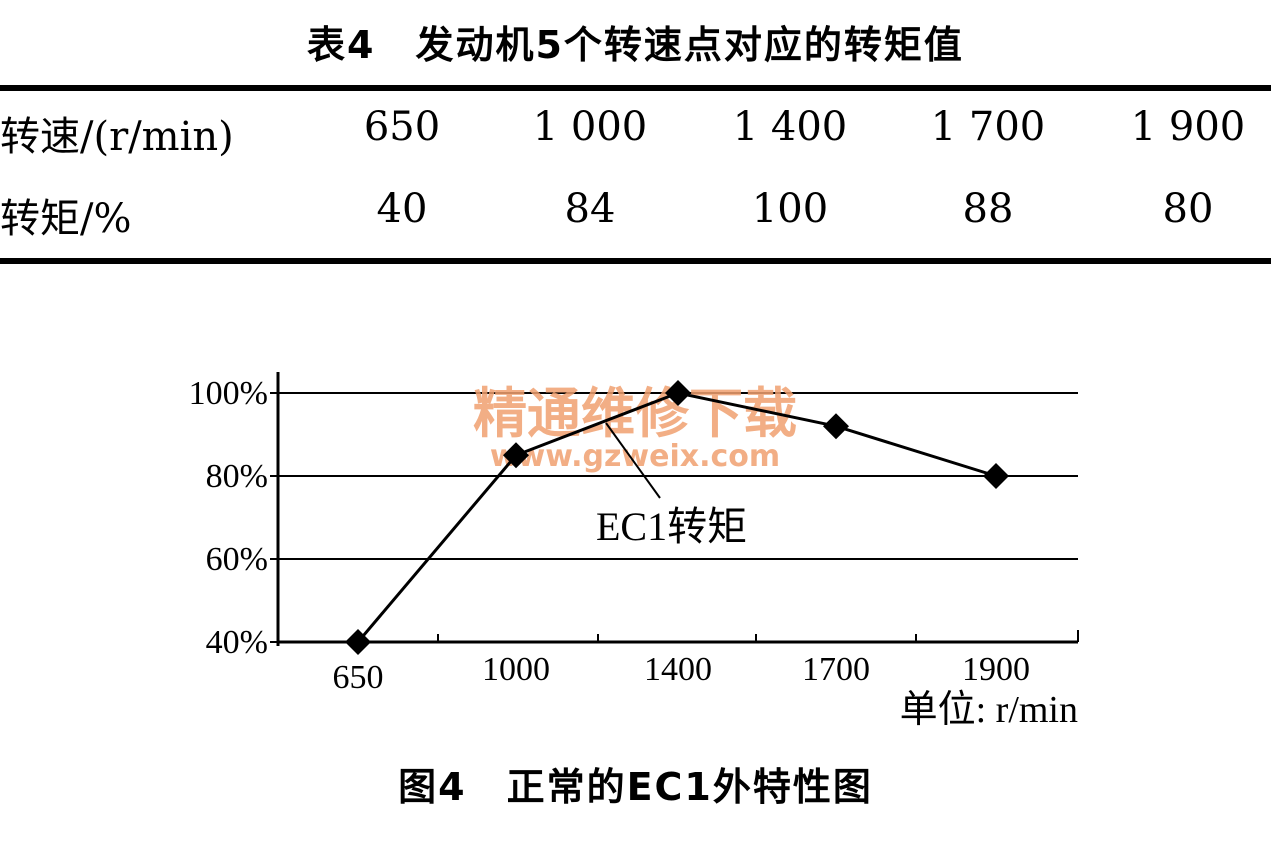 Image resolution: width=1271 pixels, height=856 pixels. What do you see at coordinates (635, 413) in the screenshot?
I see `watermark-text: 精通维修下载` at bounding box center [635, 413].